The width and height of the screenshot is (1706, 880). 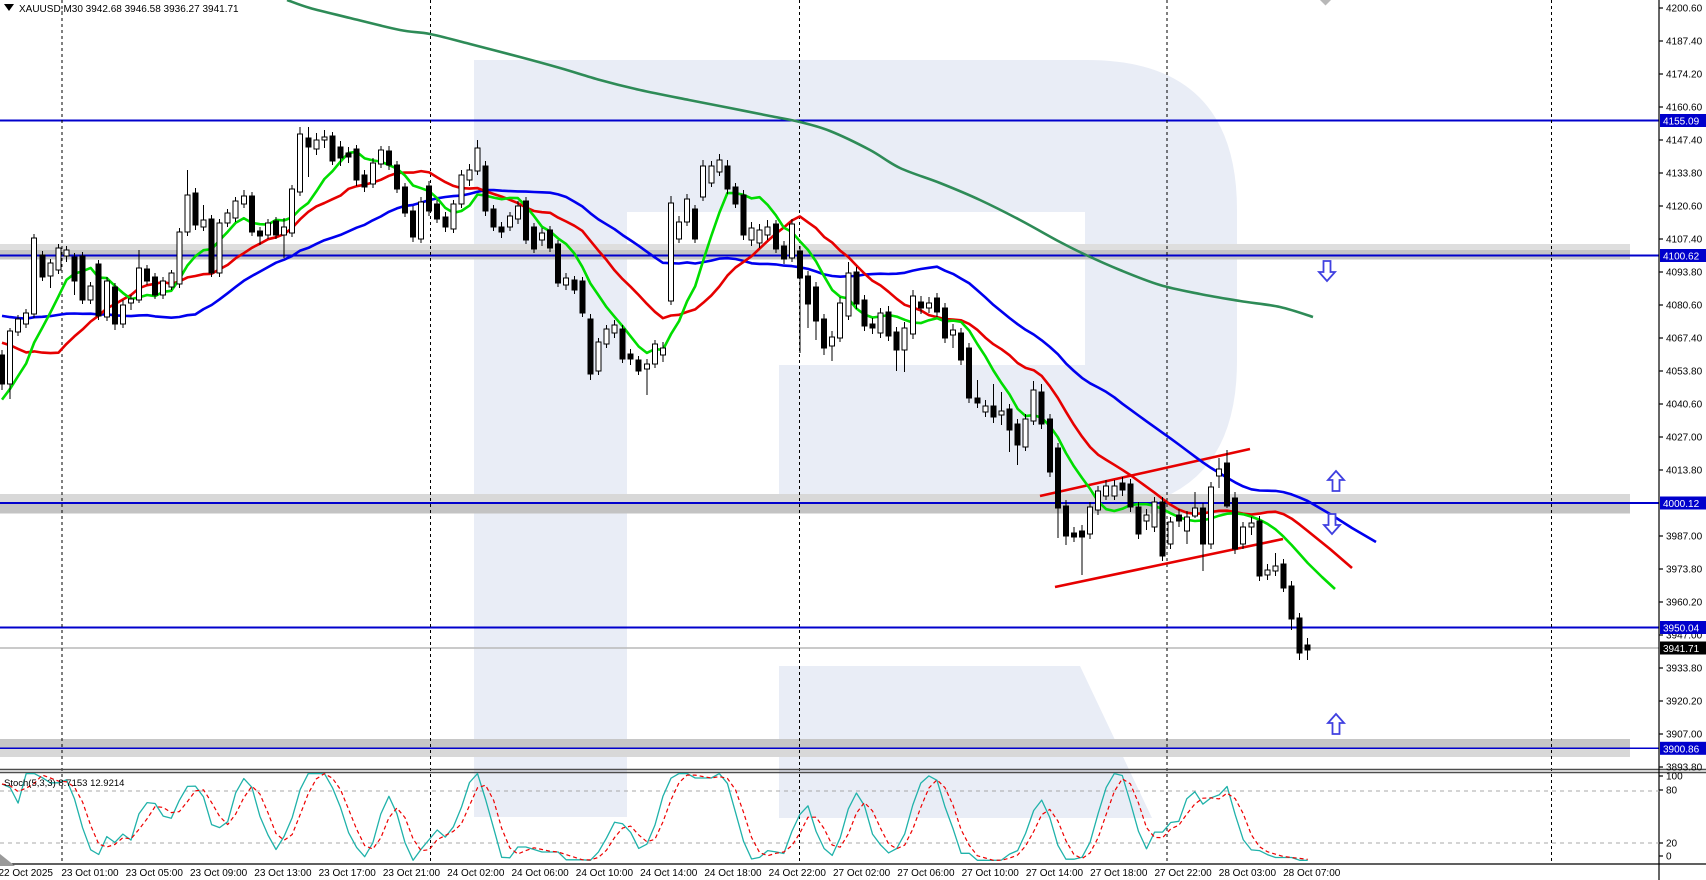 I want to click on svg-text: 4200.60, so click(x=1684, y=9).